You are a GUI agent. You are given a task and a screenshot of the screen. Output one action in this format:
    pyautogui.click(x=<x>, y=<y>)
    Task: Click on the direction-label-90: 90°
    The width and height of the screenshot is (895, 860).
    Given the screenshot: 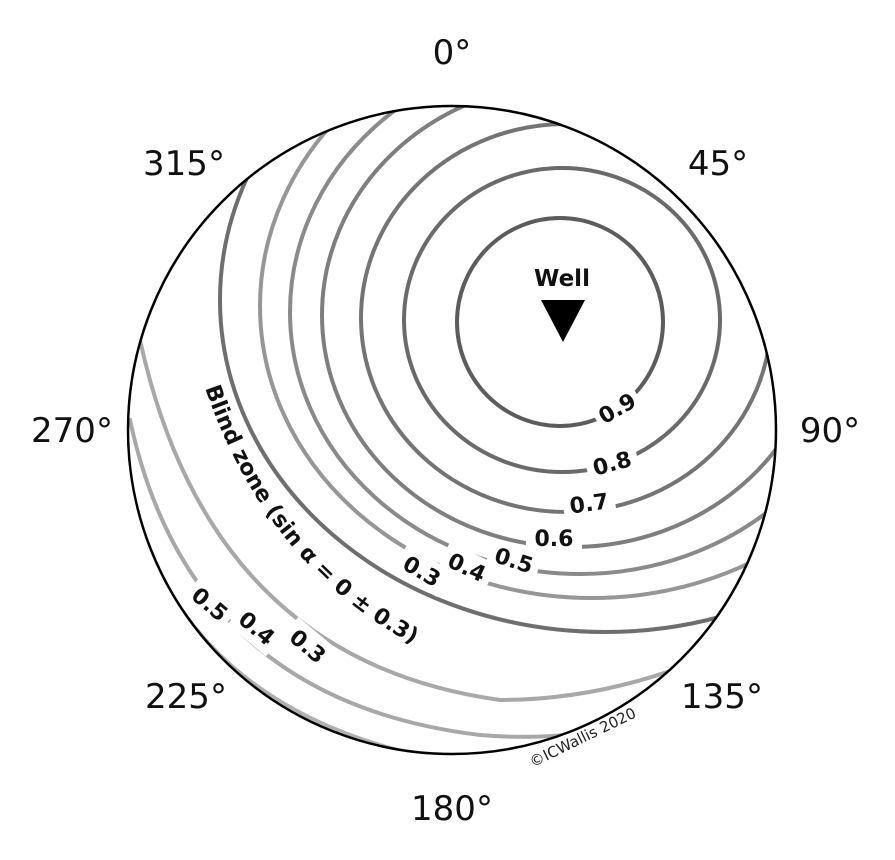 What is the action you would take?
    pyautogui.click(x=830, y=431)
    